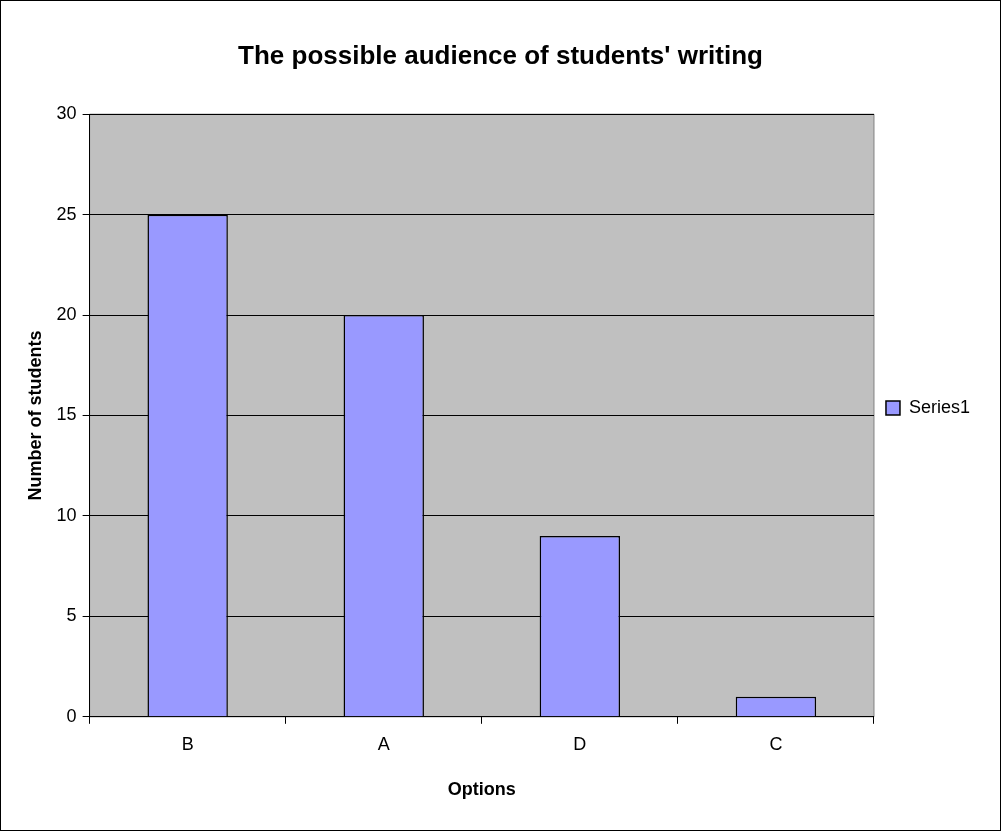 The image size is (1001, 831). I want to click on y-tick-label: 30, so click(66, 113).